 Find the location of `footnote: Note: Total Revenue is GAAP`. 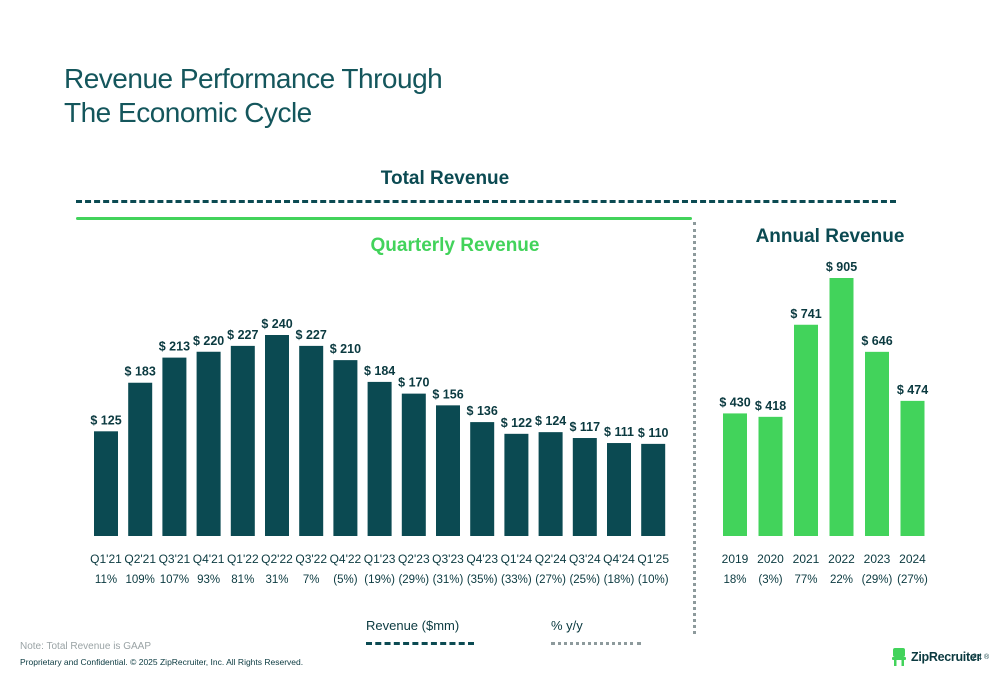

footnote: Note: Total Revenue is GAAP is located at coordinates (85, 646).